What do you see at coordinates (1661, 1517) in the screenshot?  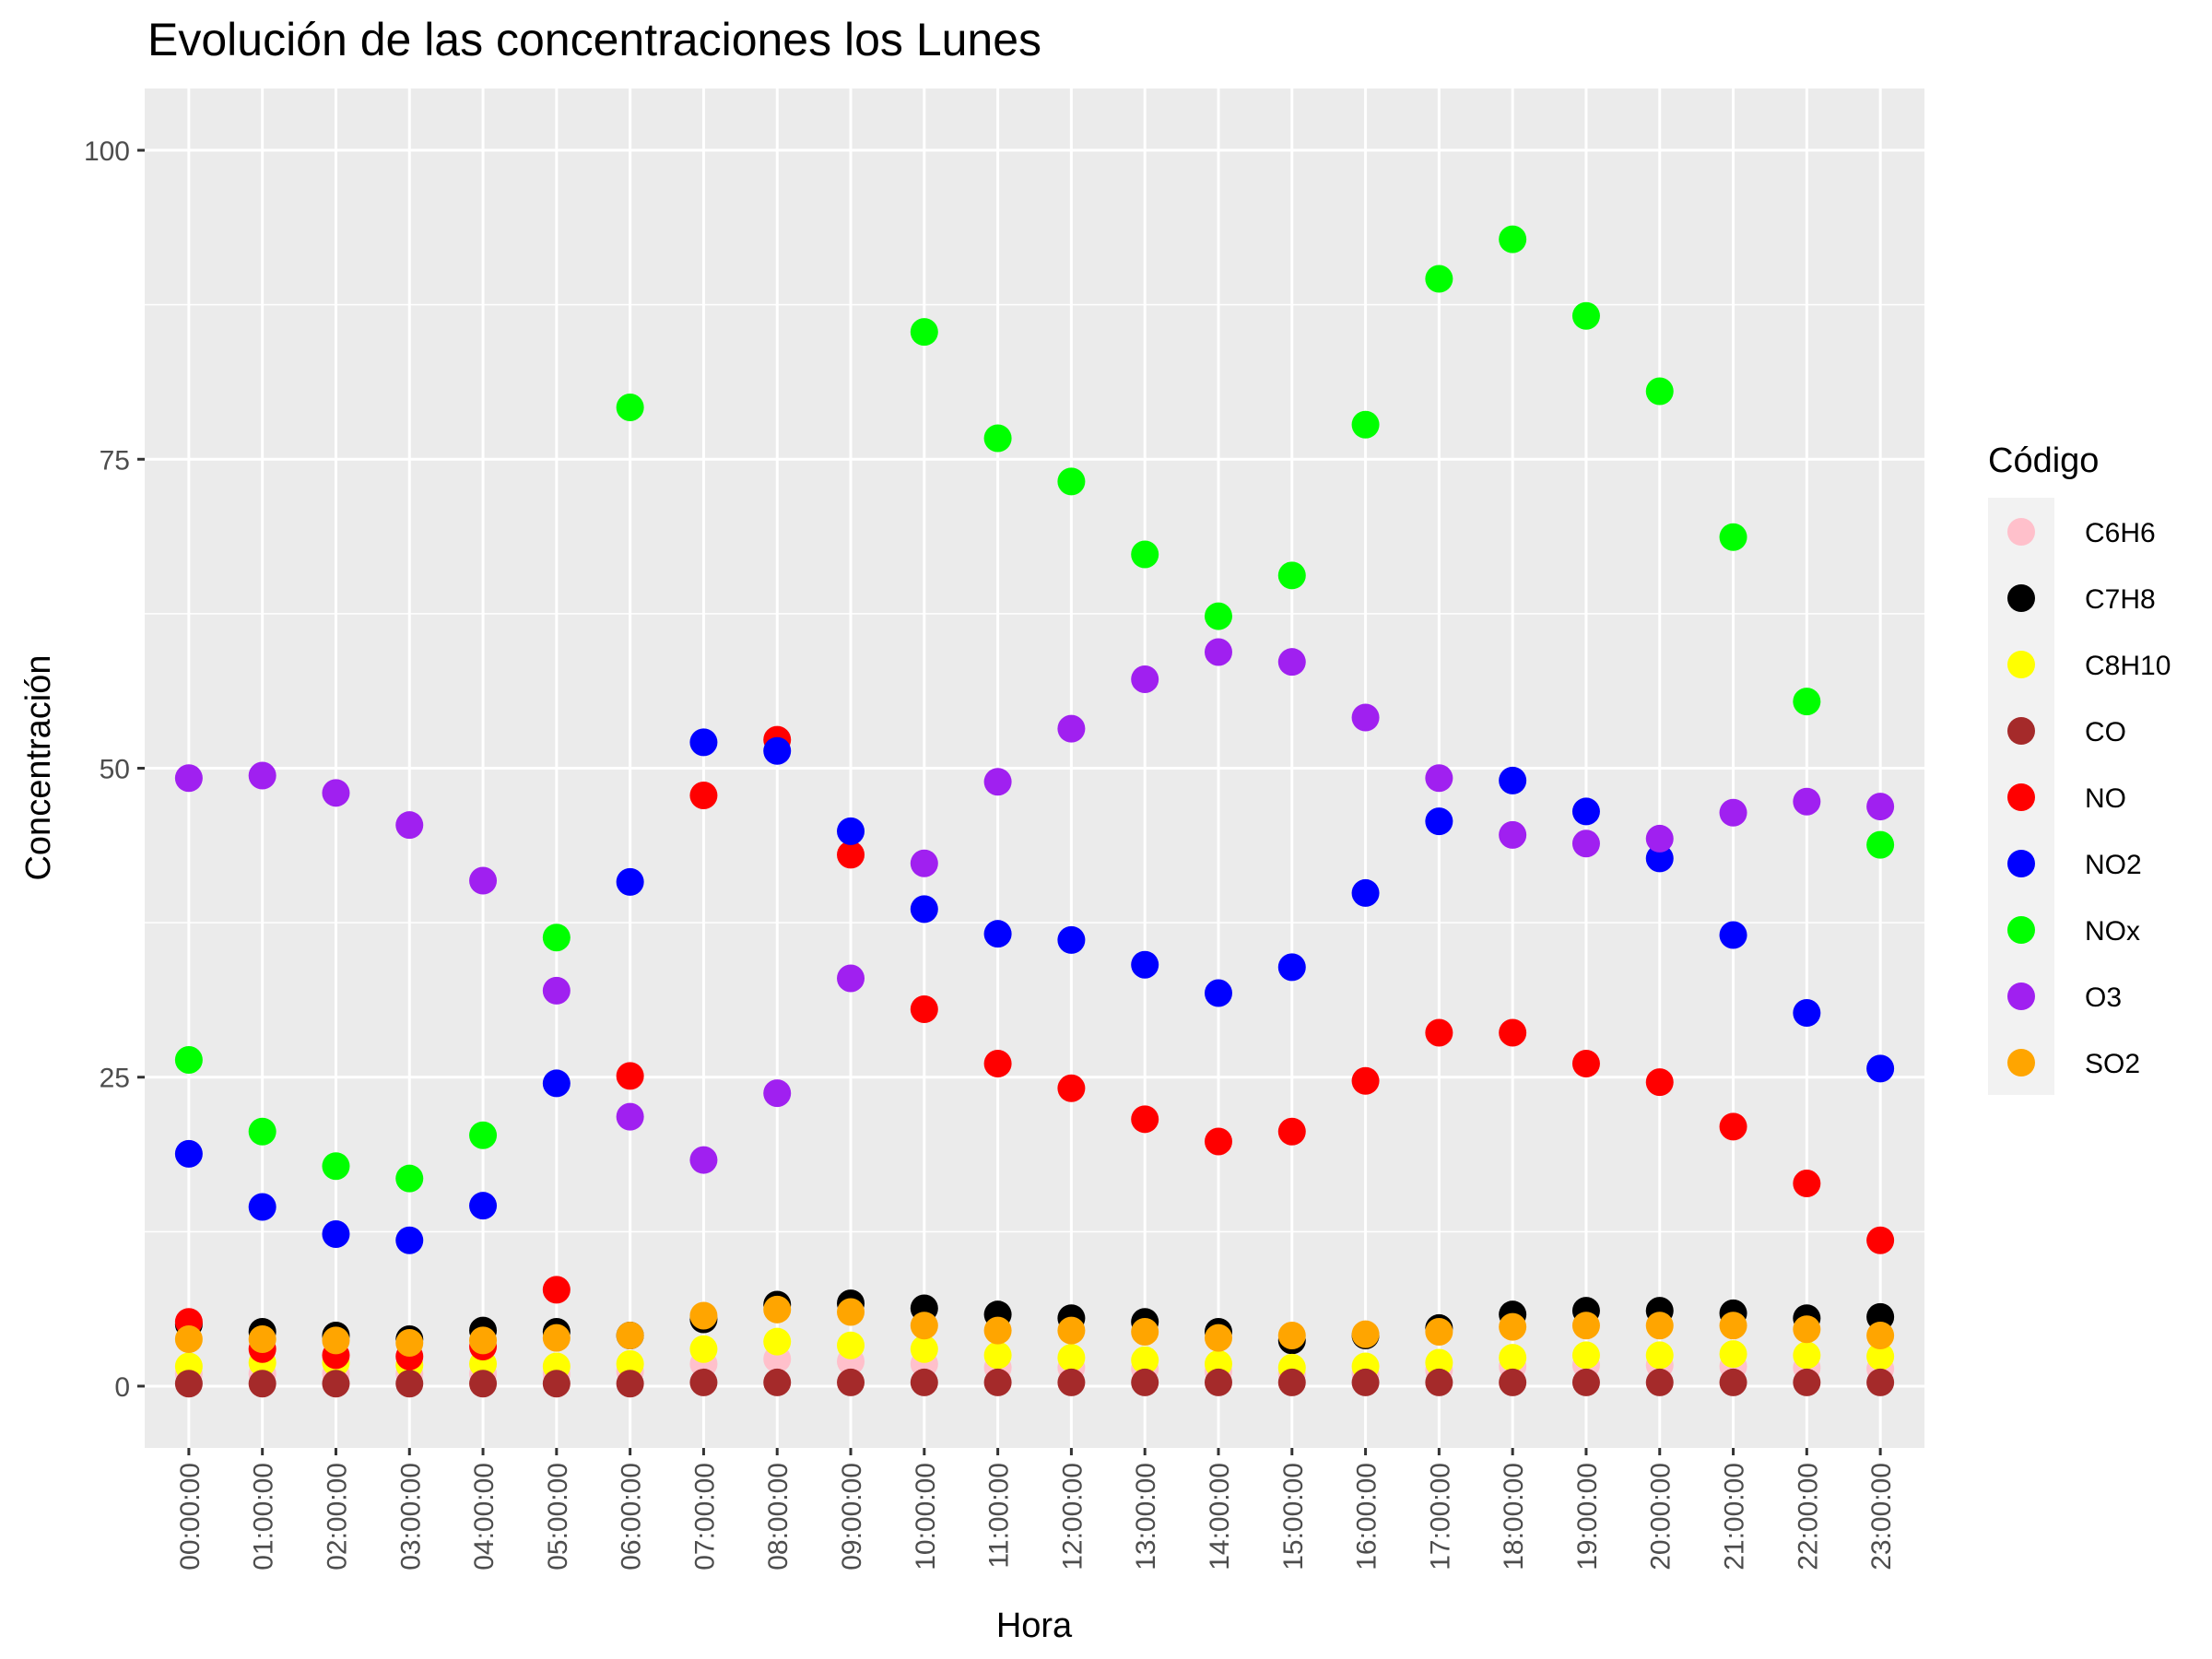 I see `x-tick-label: 20:00:00` at bounding box center [1661, 1517].